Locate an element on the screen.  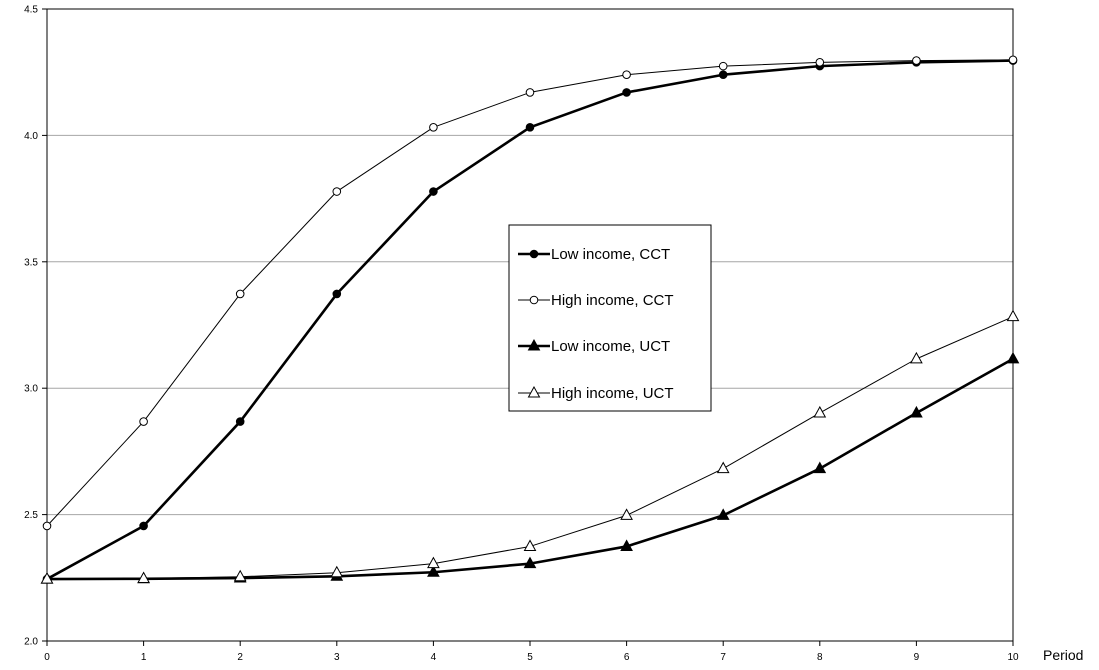
legend-item: Low income, UCT is located at coordinates (594, 346).